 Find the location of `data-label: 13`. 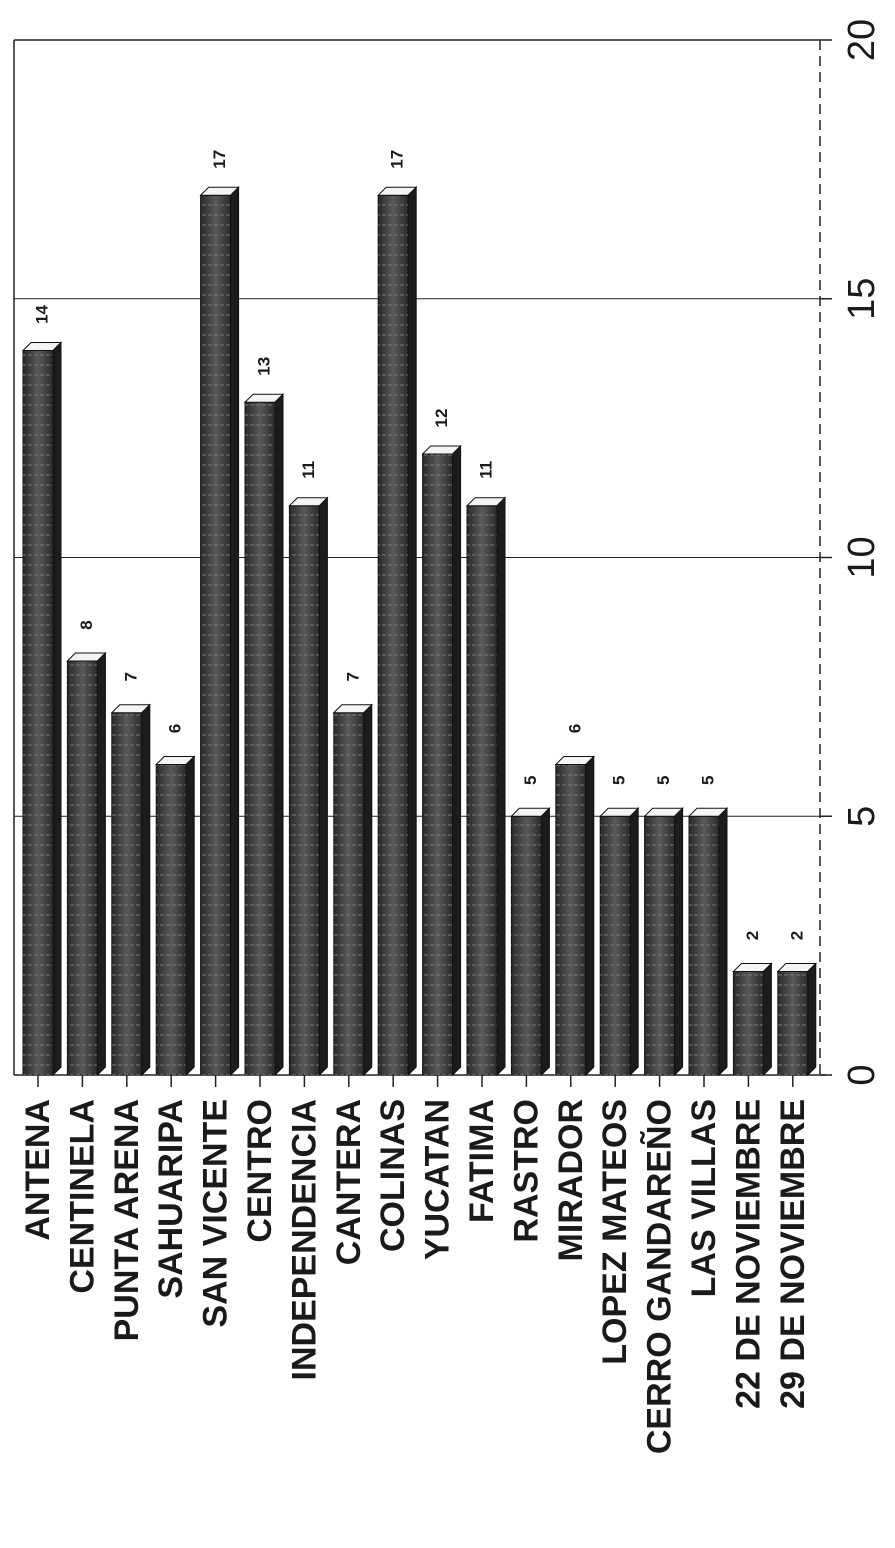

data-label: 13 is located at coordinates (264, 366).